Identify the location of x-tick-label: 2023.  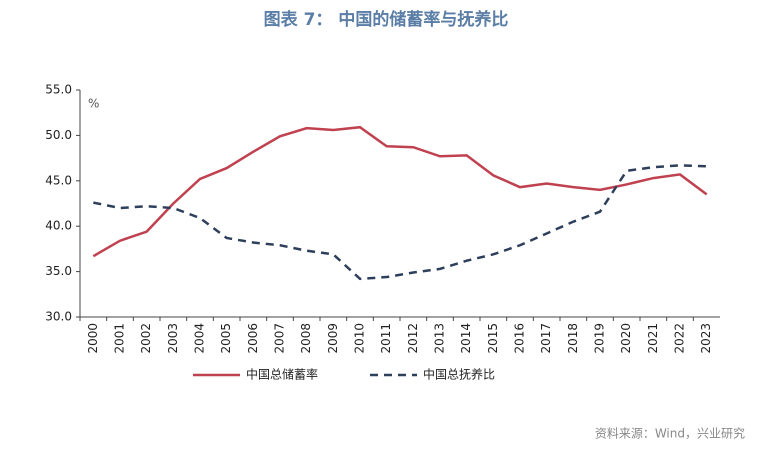
(706, 338).